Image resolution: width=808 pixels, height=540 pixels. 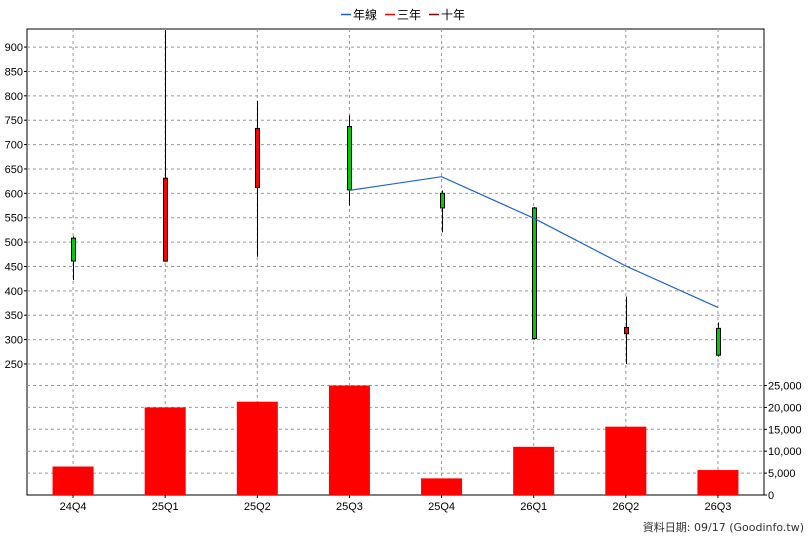 I want to click on year-line, so click(x=534, y=242).